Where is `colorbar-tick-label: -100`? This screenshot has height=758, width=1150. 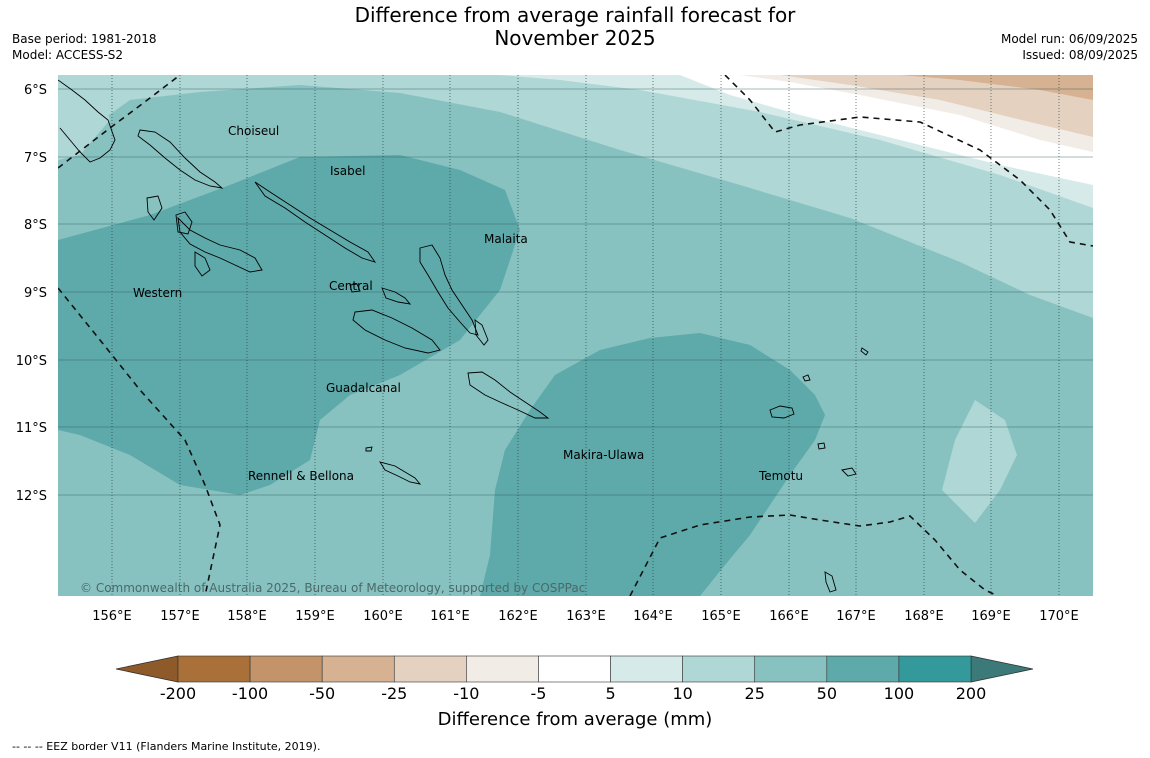
colorbar-tick-label: -100 is located at coordinates (250, 693).